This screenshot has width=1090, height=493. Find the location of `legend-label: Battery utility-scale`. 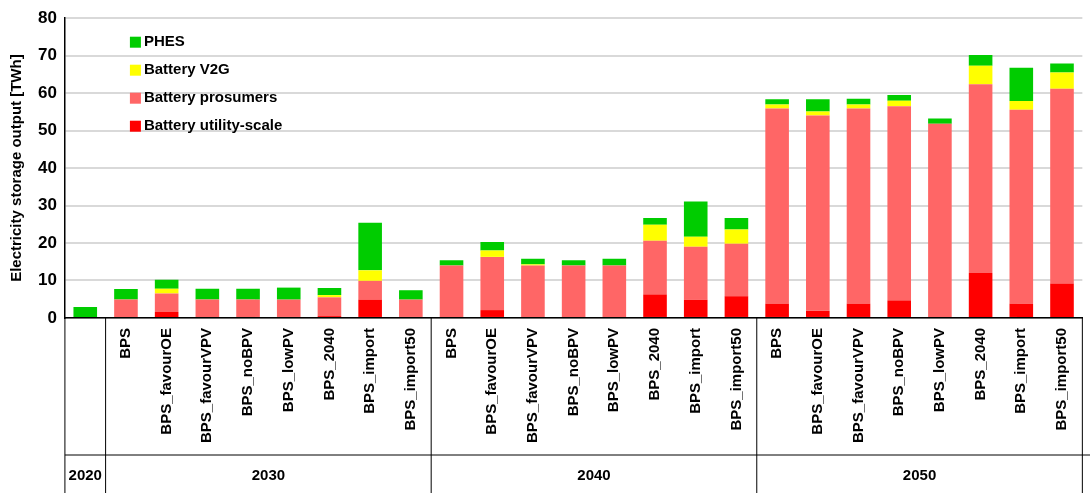

legend-label: Battery utility-scale is located at coordinates (213, 125).